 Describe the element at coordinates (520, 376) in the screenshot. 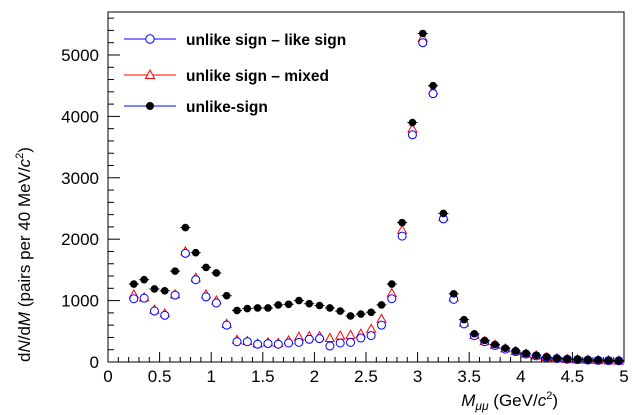

I see `x-tick-label: 4` at that location.